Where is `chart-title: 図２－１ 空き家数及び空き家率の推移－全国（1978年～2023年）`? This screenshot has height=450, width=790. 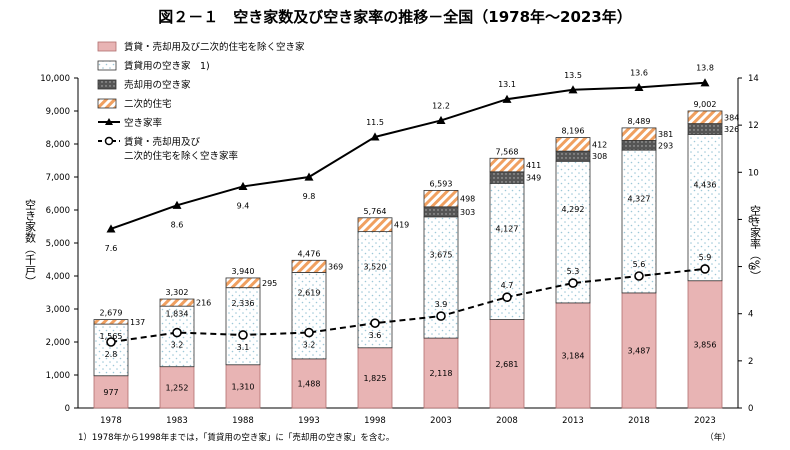 chart-title: 図２－１ 空き家数及び空き家率の推移－全国（1978年～2023年） is located at coordinates (395, 17).